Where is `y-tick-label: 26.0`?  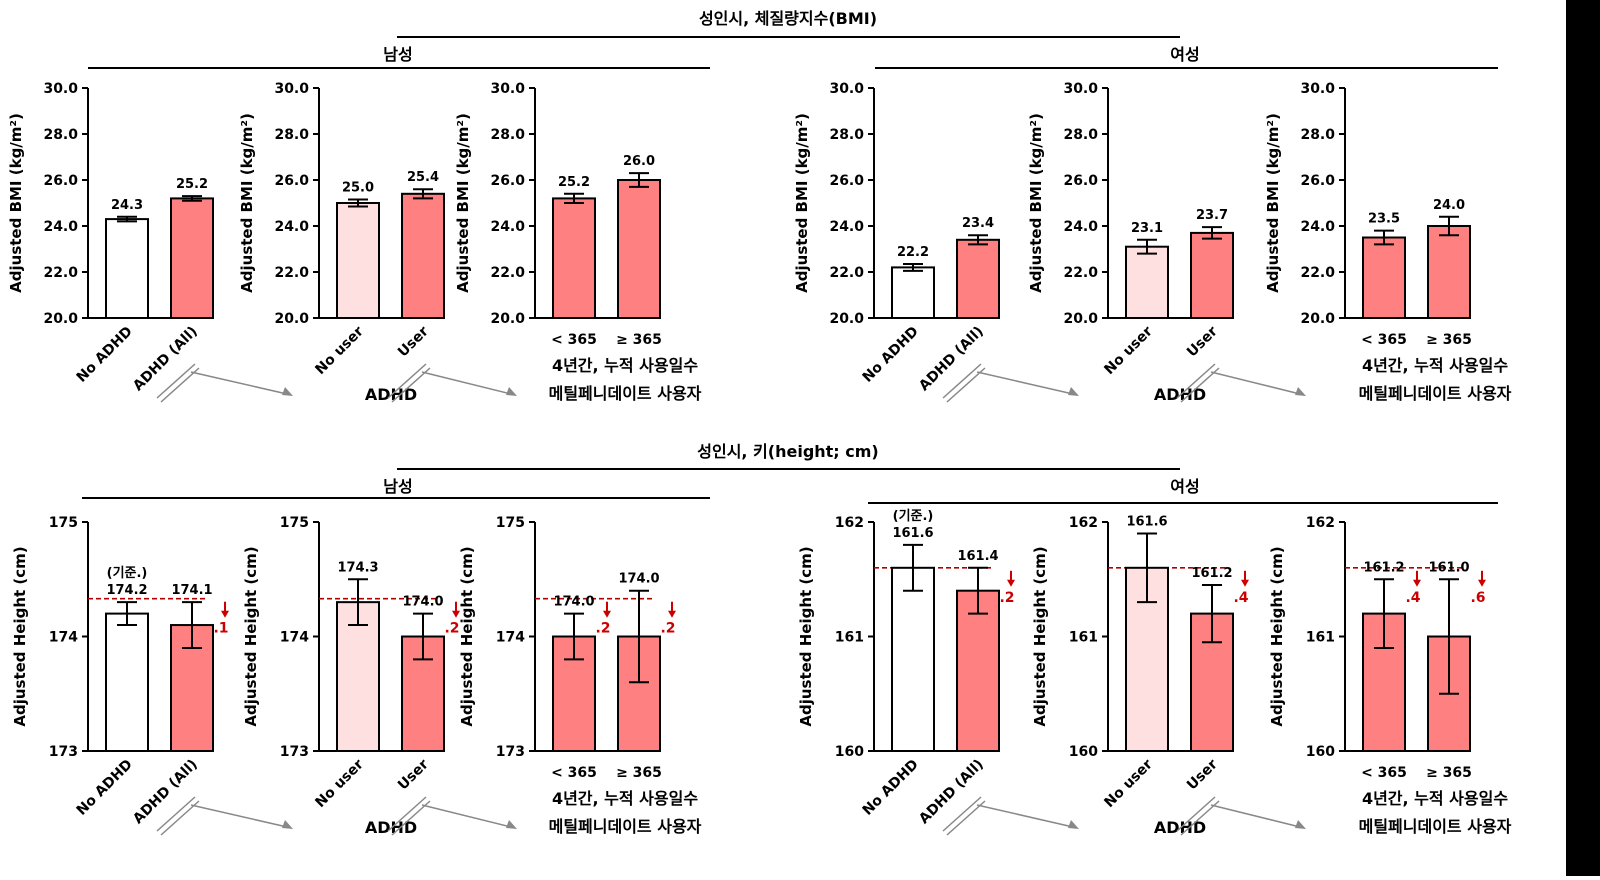 y-tick-label: 26.0 is located at coordinates (846, 181).